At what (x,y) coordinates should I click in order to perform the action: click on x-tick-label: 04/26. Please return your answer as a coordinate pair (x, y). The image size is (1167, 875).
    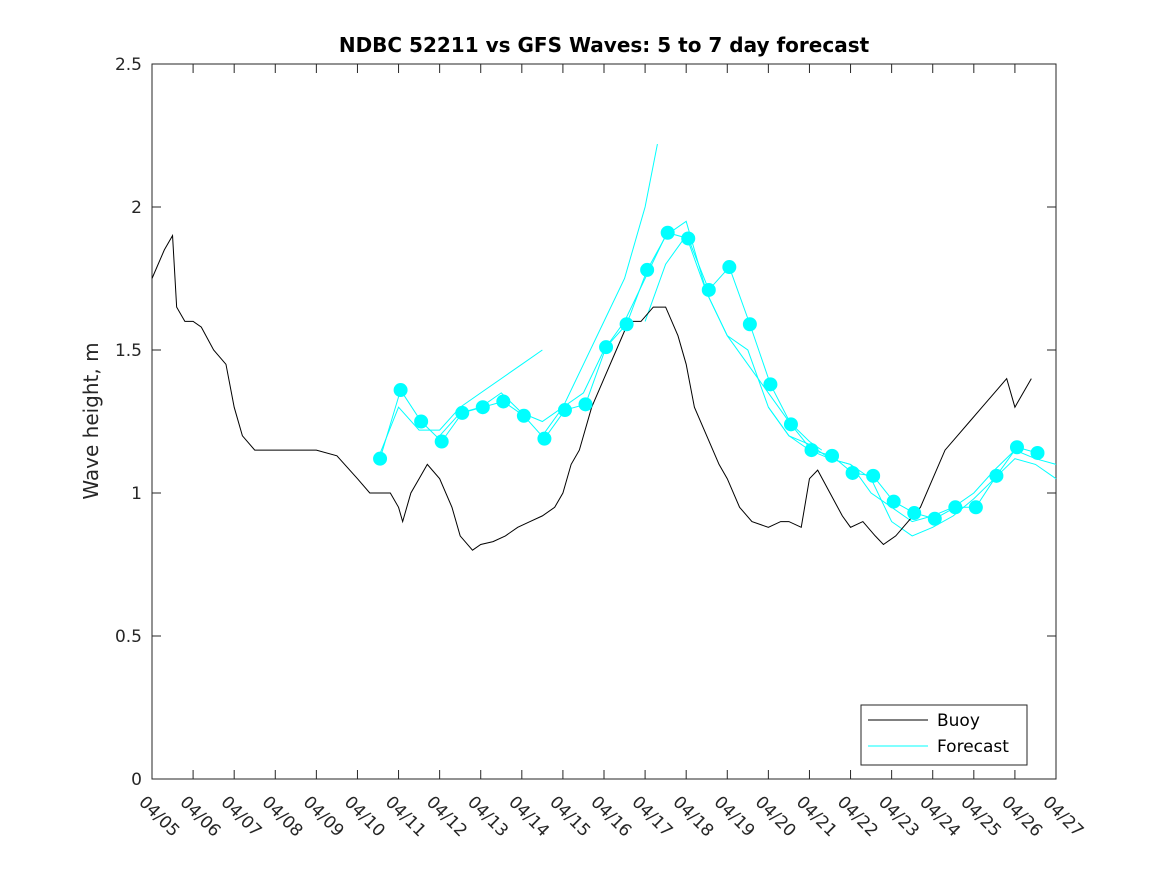
    Looking at the image, I should click on (1021, 816).